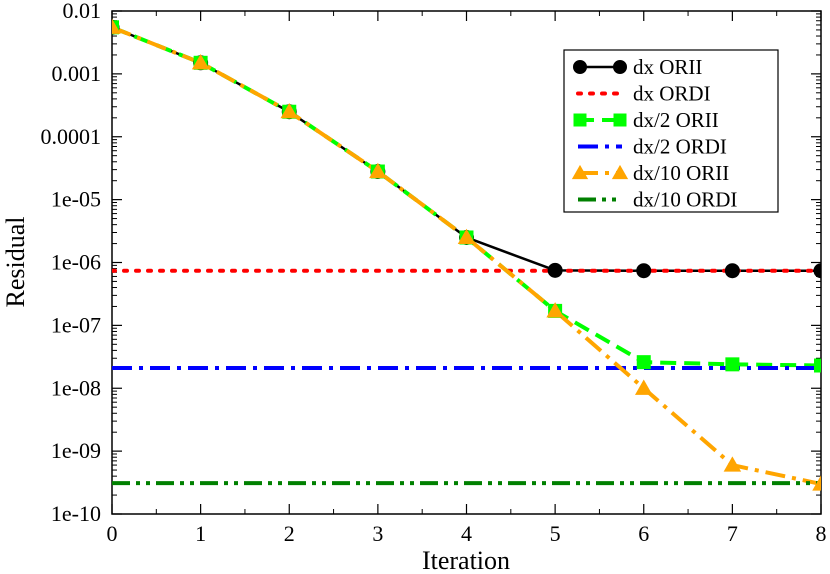  What do you see at coordinates (76, 199) in the screenshot?
I see `y-tick-label: 1e-05` at bounding box center [76, 199].